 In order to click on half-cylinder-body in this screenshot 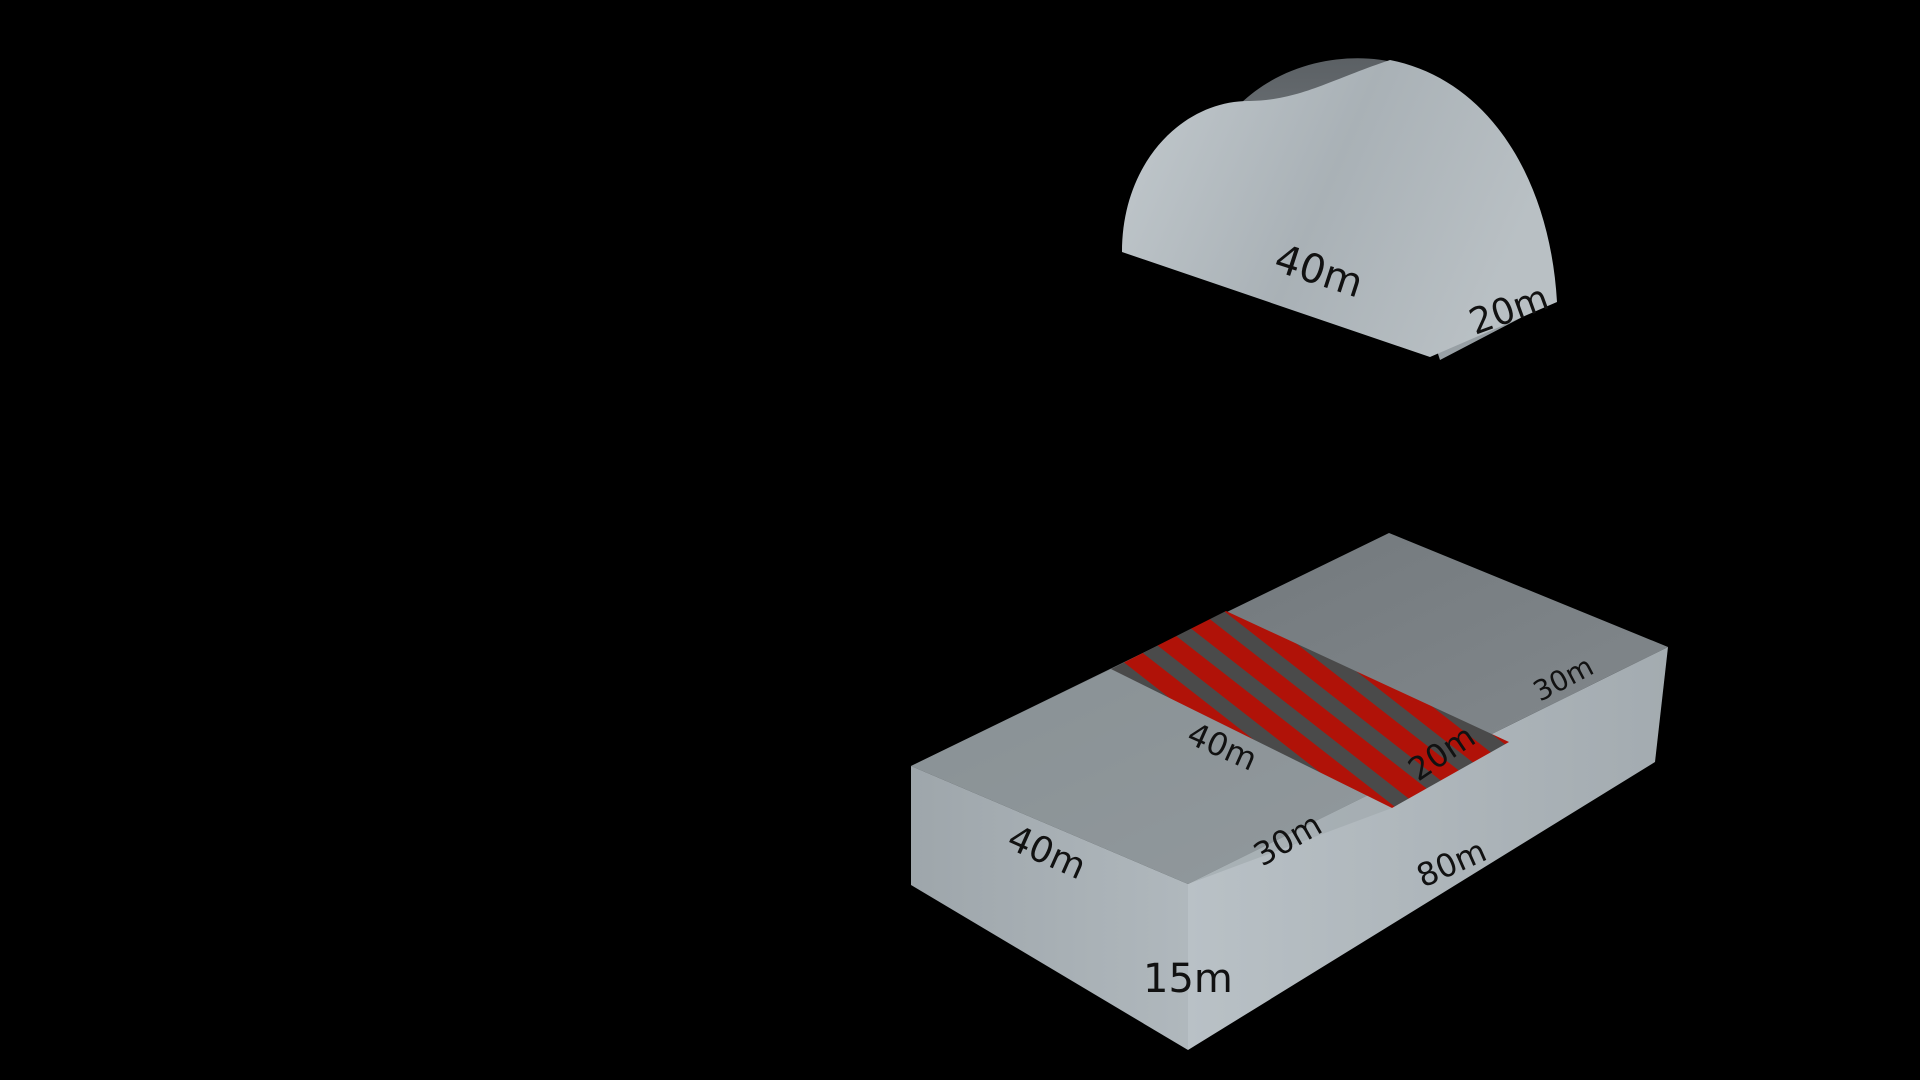, I will do `click(1339, 208)`.